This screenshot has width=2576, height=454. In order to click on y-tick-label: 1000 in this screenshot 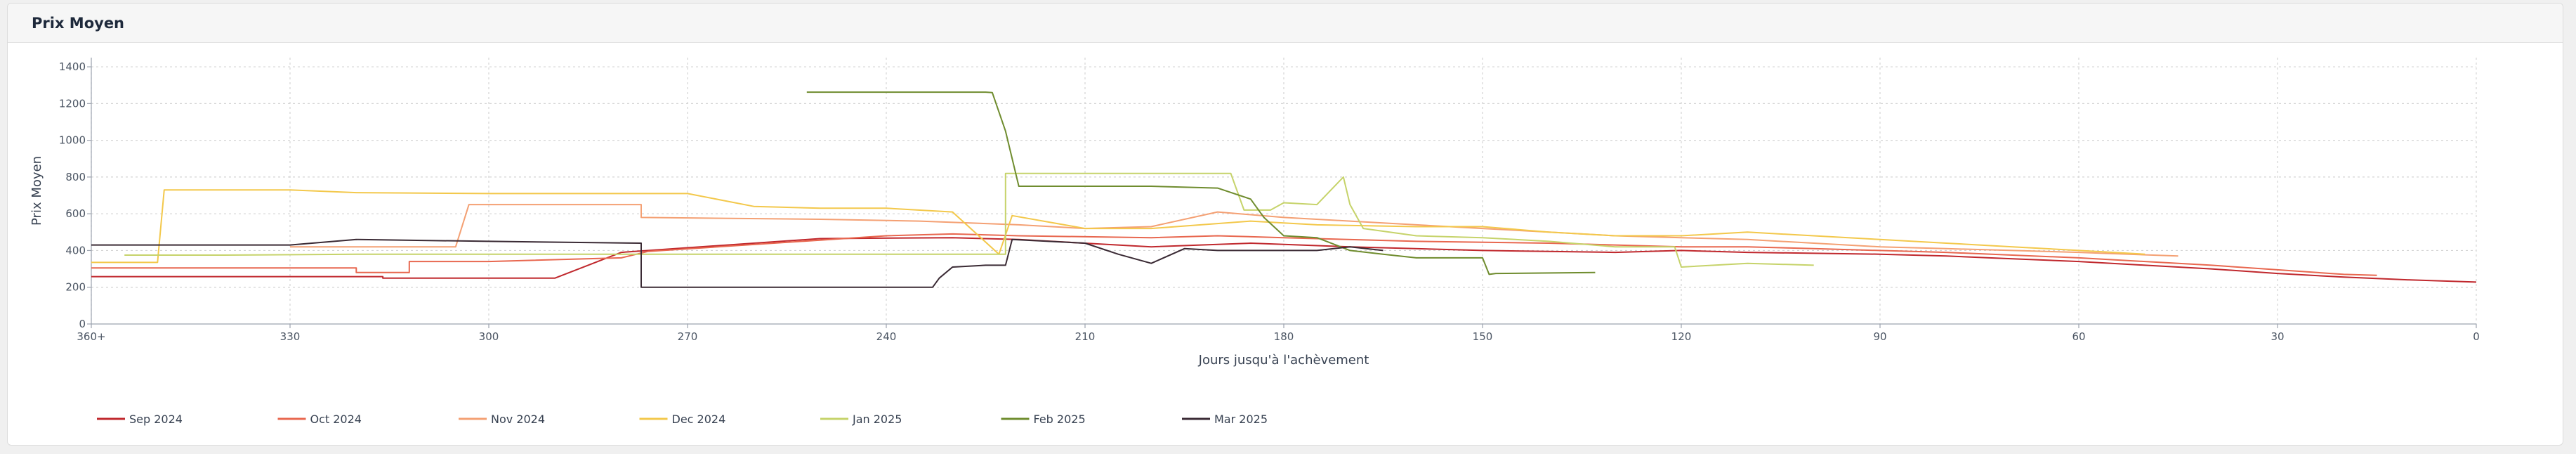, I will do `click(72, 140)`.